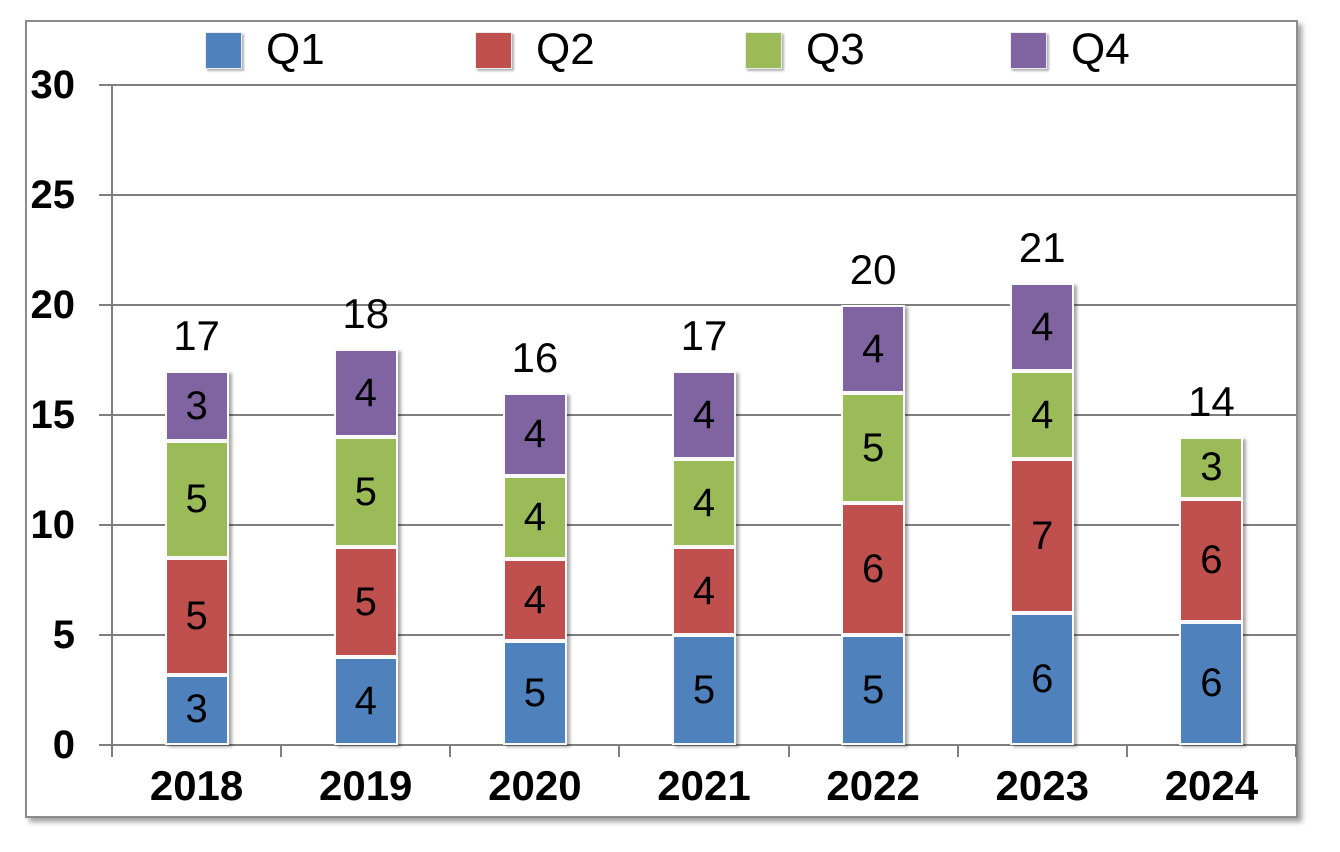 This screenshot has height=852, width=1340. Describe the element at coordinates (63, 635) in the screenshot. I see `y-tick-label: 5` at that location.